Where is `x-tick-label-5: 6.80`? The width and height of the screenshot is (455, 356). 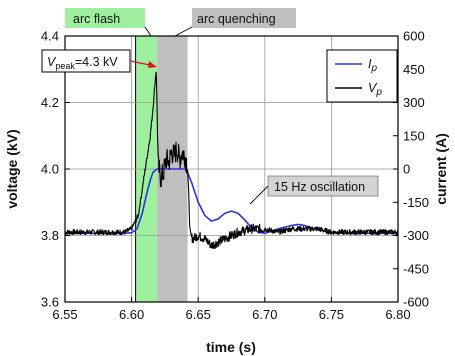
x-tick-label-5: 6.80 is located at coordinates (397, 314).